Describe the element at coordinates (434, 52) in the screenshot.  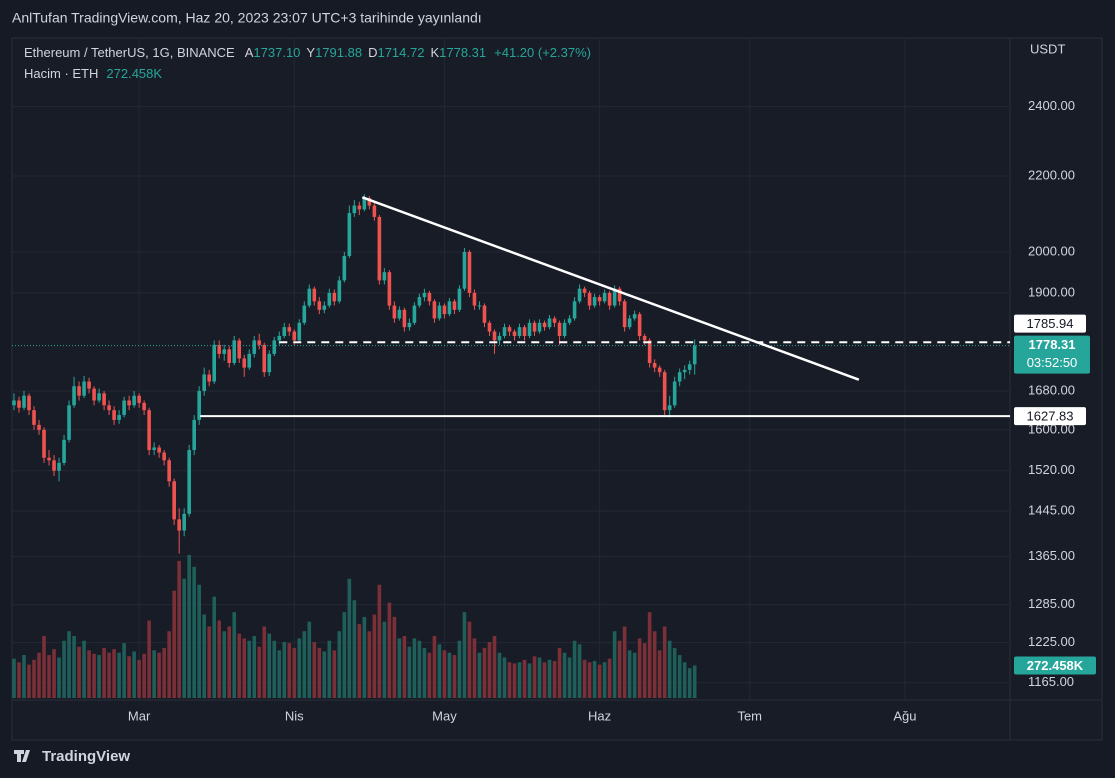
I see `legend-key: K` at that location.